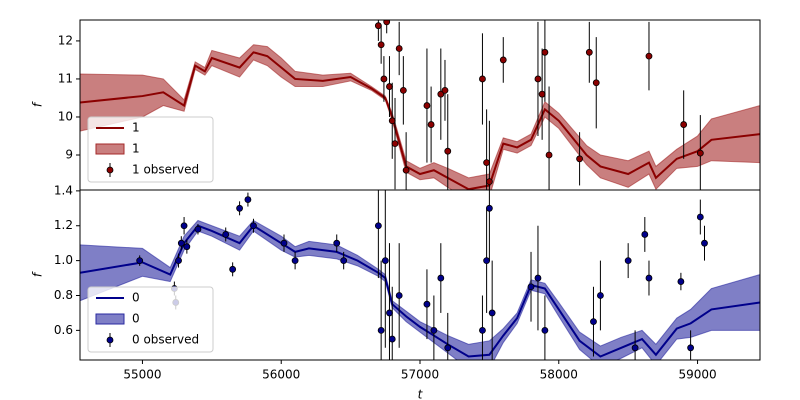  What do you see at coordinates (281, 375) in the screenshot?
I see `x-tick-label: 56000` at bounding box center [281, 375].